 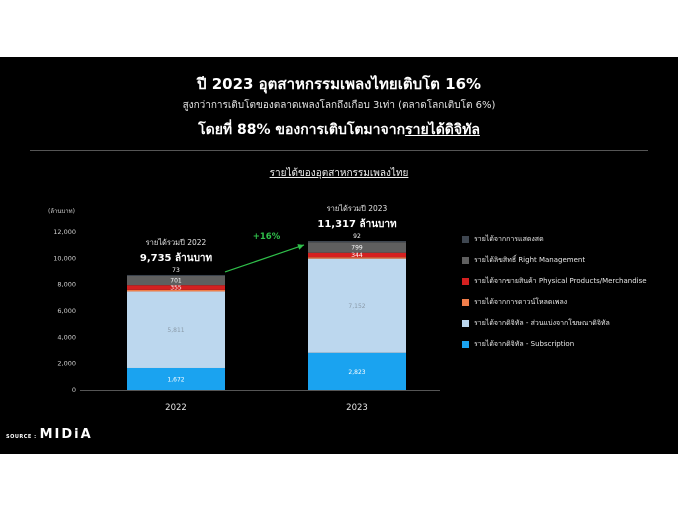 What do you see at coordinates (21, 437) in the screenshot?
I see `source-label: SOURCE :` at bounding box center [21, 437].